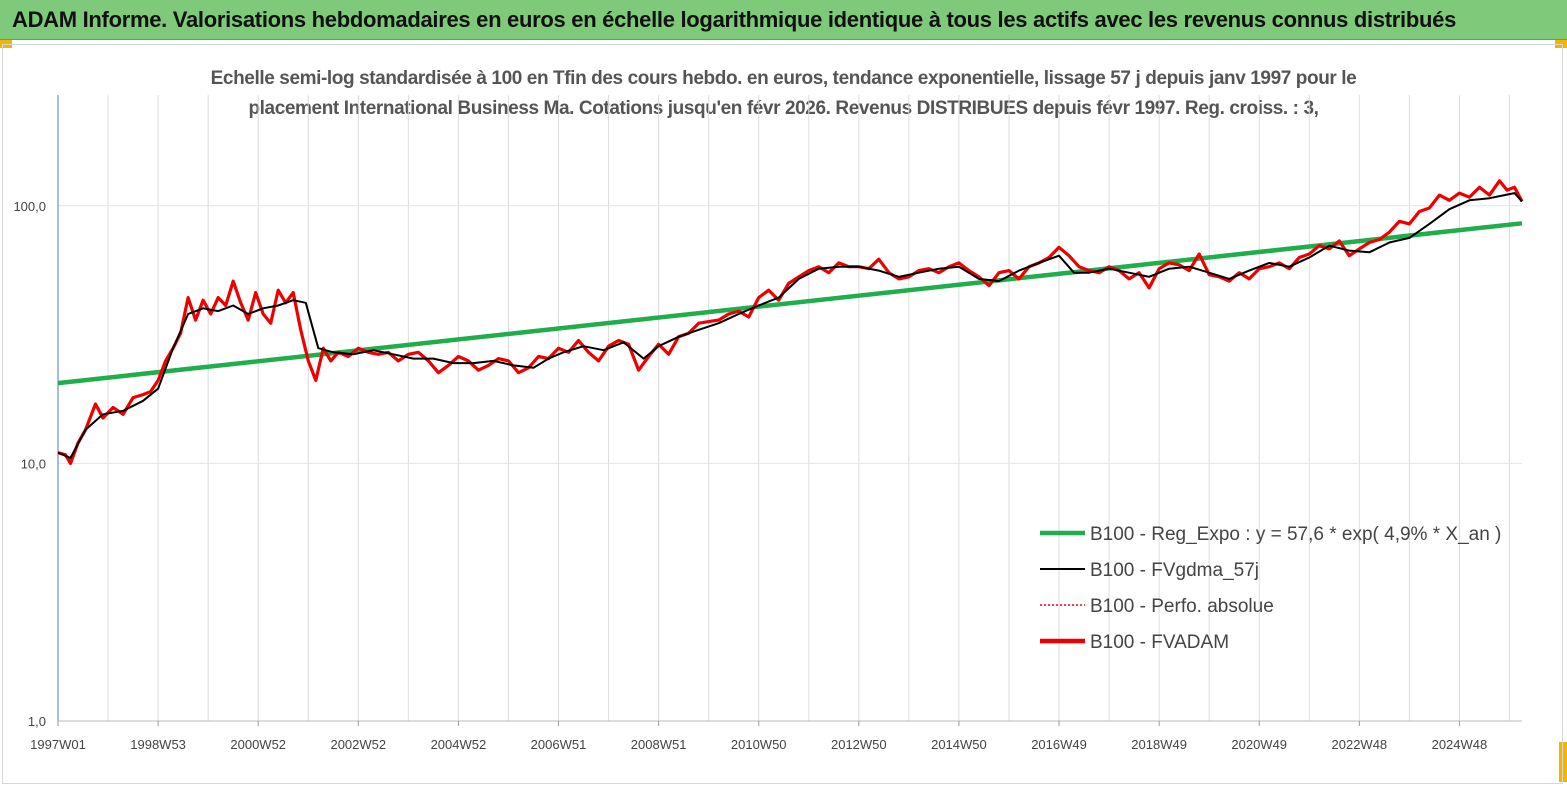  Describe the element at coordinates (29, 206) in the screenshot. I see `y-tick-label: 100,0` at that location.